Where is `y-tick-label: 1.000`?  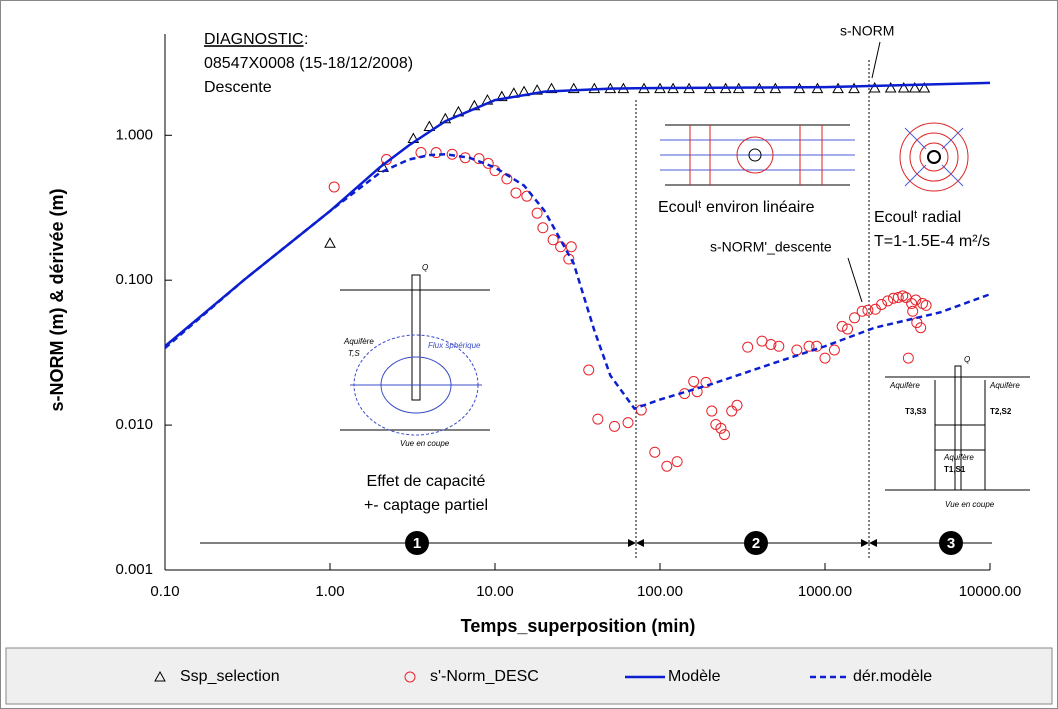 y-tick-label: 1.000 is located at coordinates (134, 134).